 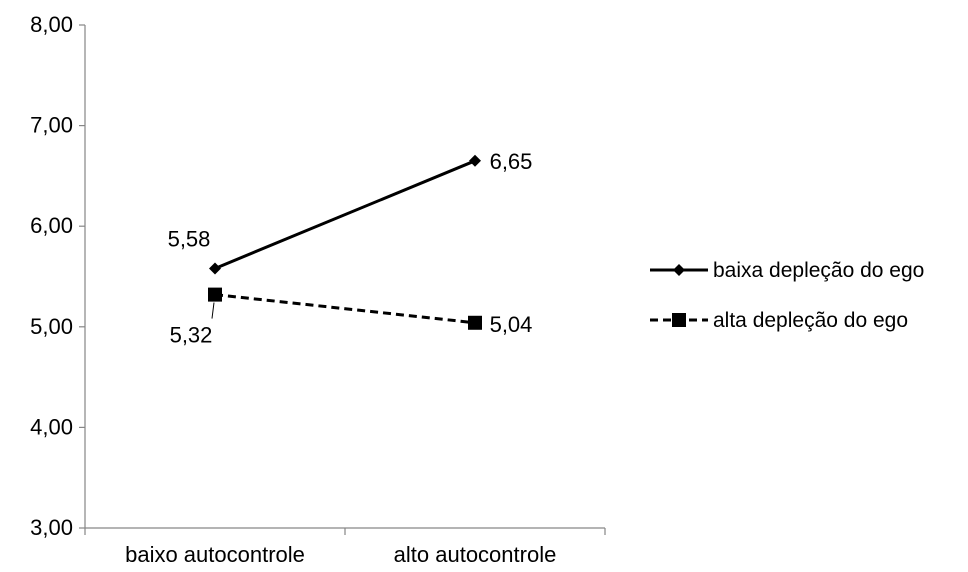 What do you see at coordinates (215, 554) in the screenshot?
I see `x-tick-label: baixo autocontrole` at bounding box center [215, 554].